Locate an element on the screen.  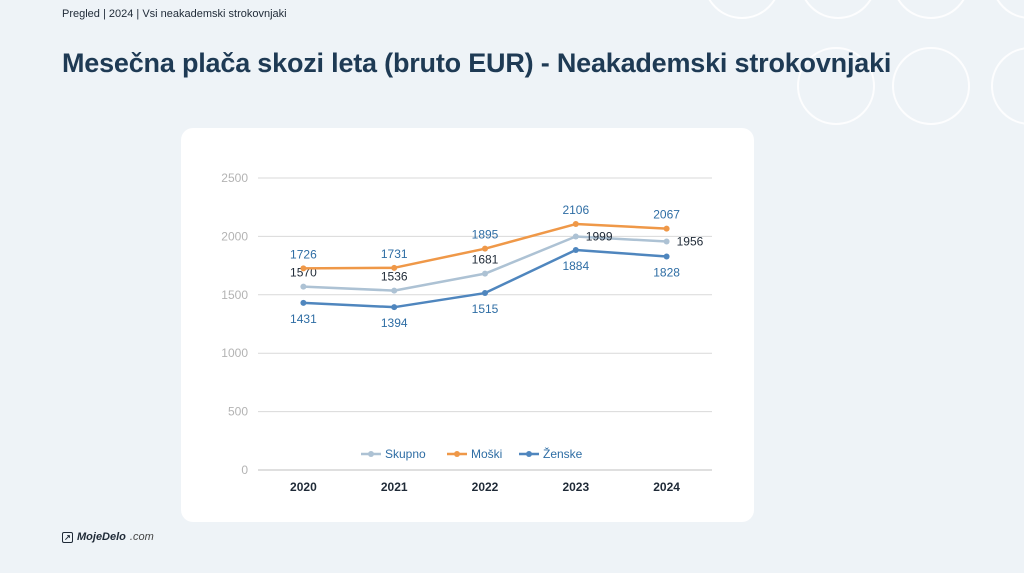
legend-entry: Moški is located at coordinates (486, 454).